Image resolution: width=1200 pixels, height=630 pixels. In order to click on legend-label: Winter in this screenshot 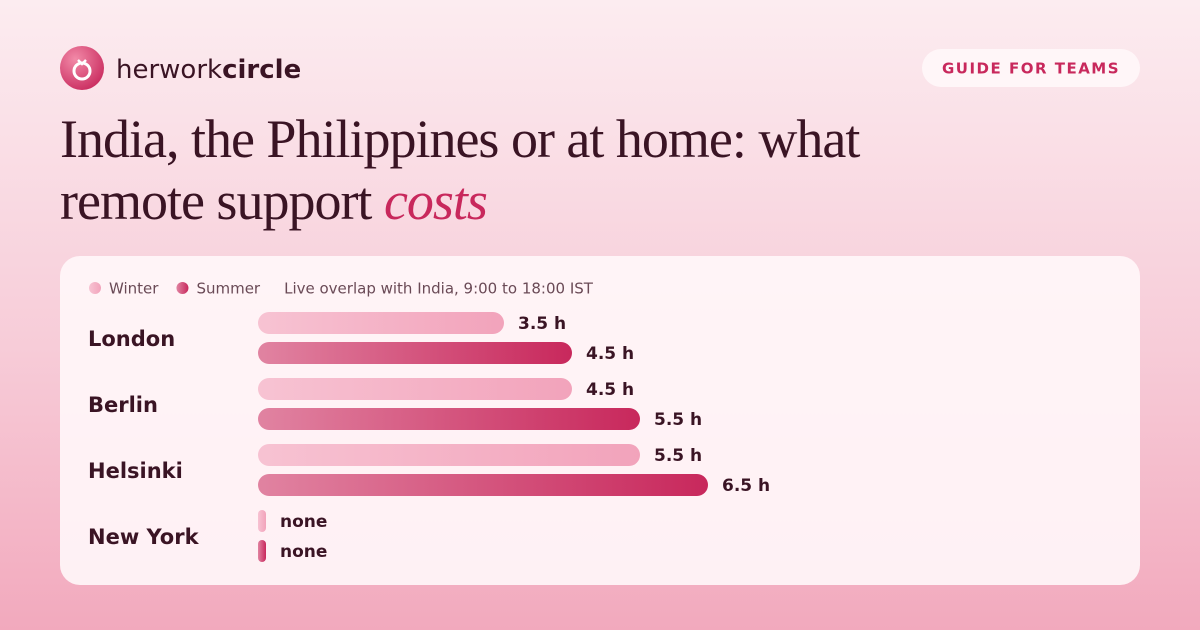, I will do `click(134, 289)`.